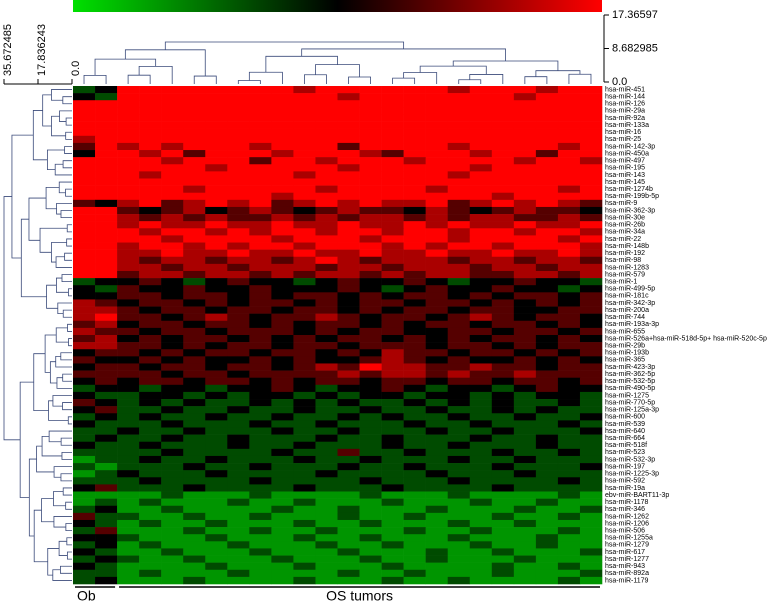 The height and width of the screenshot is (602, 778). What do you see at coordinates (632, 324) in the screenshot?
I see `row-label: hsa-miR-193a-3p` at bounding box center [632, 324].